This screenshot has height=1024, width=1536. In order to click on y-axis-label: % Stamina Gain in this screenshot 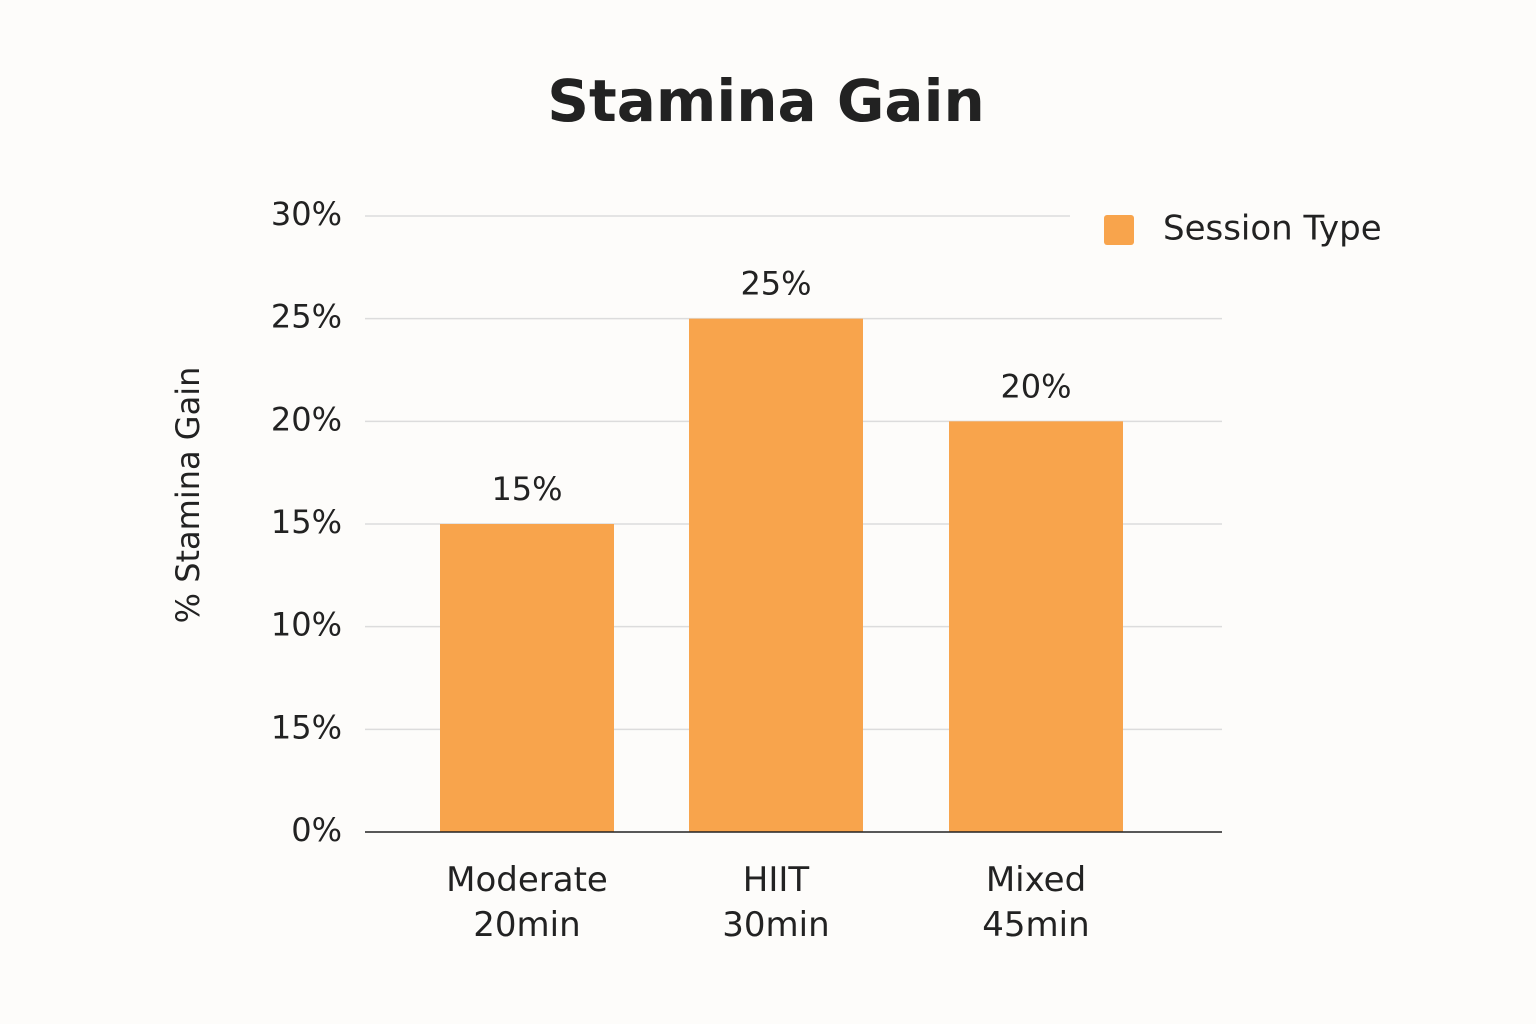, I will do `click(188, 495)`.